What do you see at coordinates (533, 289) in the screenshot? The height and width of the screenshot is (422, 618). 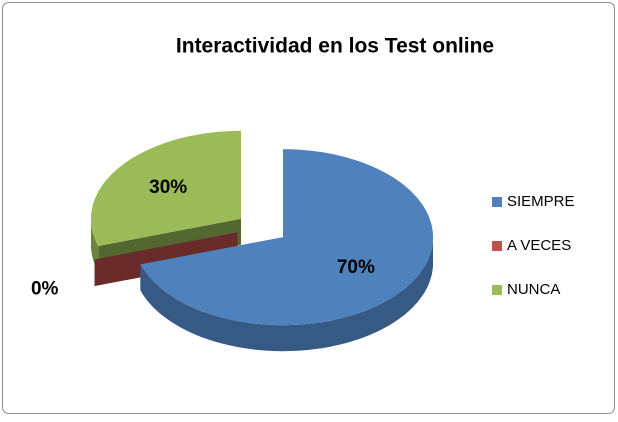 I see `legend-label: NUNCA` at bounding box center [533, 289].